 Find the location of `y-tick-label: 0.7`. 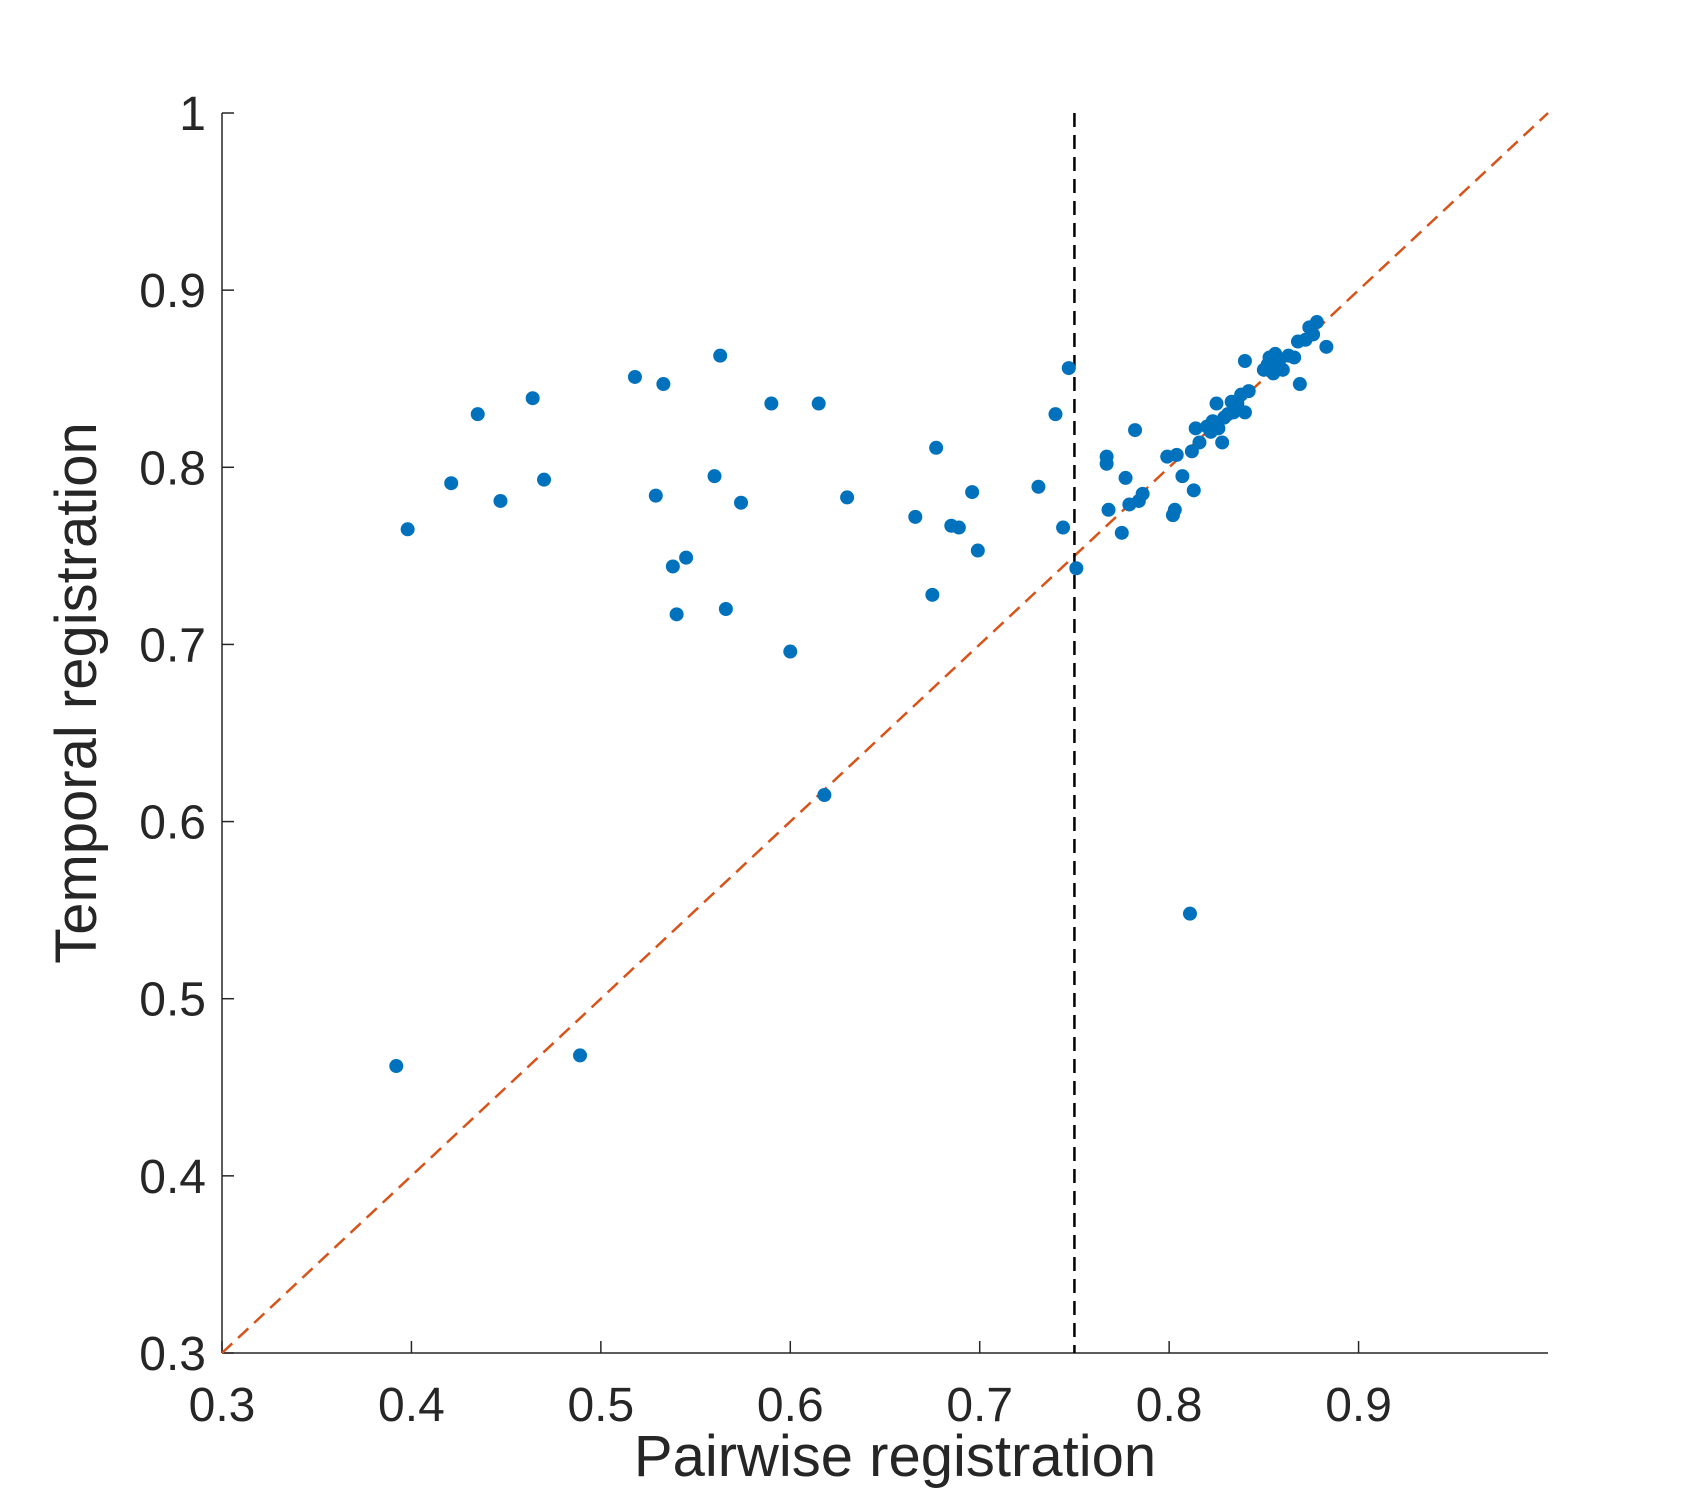

y-tick-label: 0.7 is located at coordinates (172, 645).